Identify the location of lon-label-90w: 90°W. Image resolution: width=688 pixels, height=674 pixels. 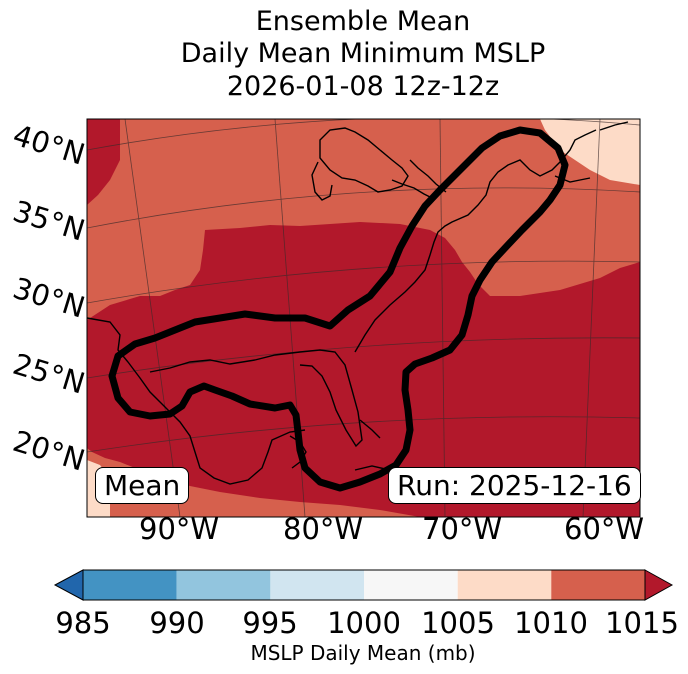
(179, 529).